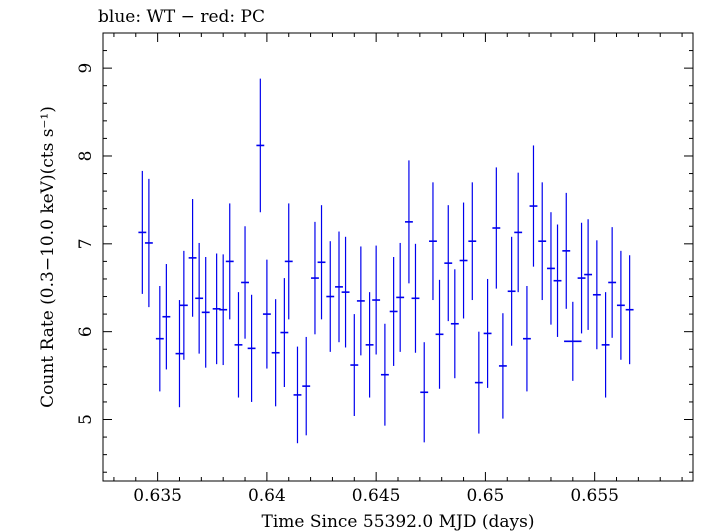  What do you see at coordinates (594, 496) in the screenshot?
I see `x-tick-label: 0.655` at bounding box center [594, 496].